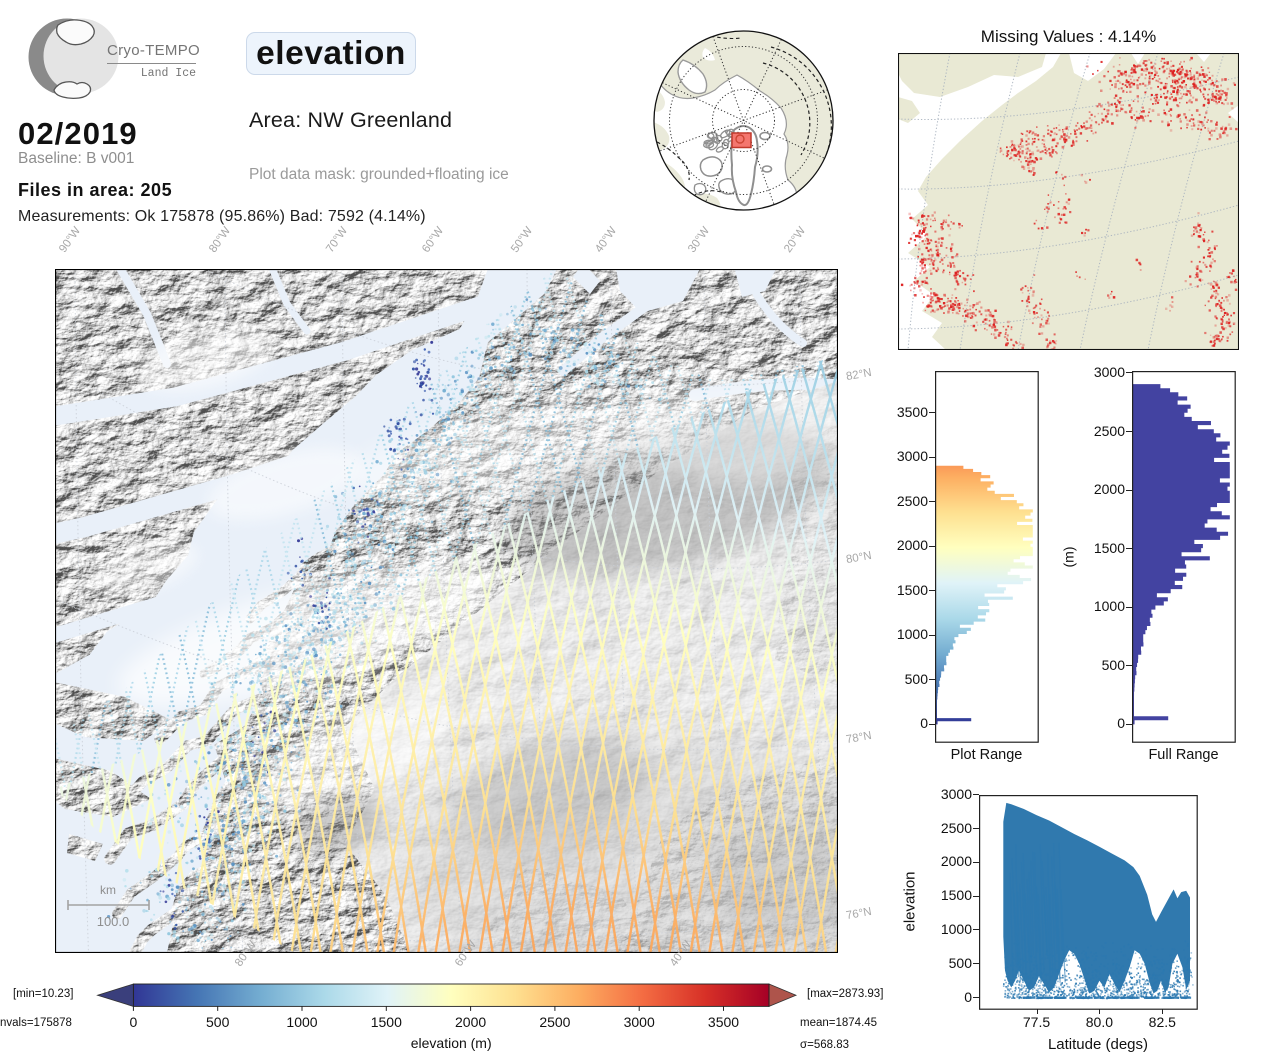  I want to click on svg-text: 100.0, so click(113, 921).